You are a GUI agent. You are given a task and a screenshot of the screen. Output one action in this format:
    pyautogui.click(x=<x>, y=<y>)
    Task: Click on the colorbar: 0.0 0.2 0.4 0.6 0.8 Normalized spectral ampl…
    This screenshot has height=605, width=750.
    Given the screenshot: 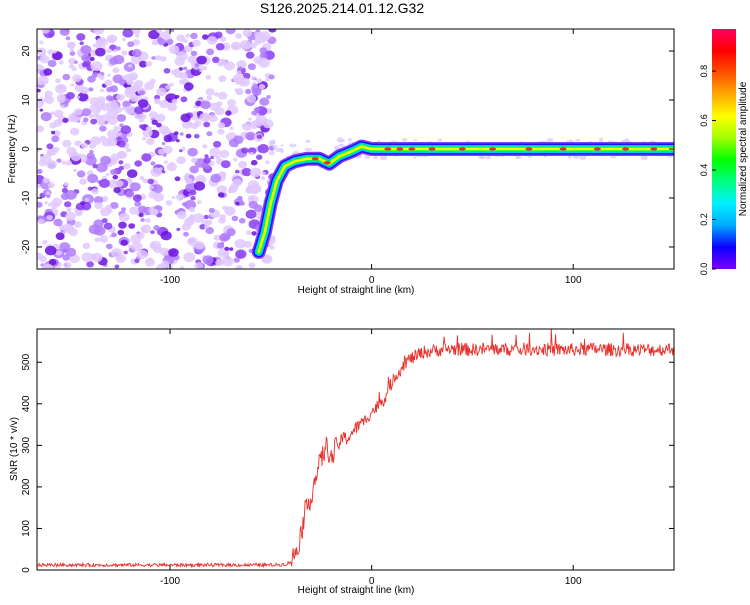 What is the action you would take?
    pyautogui.click(x=724, y=152)
    